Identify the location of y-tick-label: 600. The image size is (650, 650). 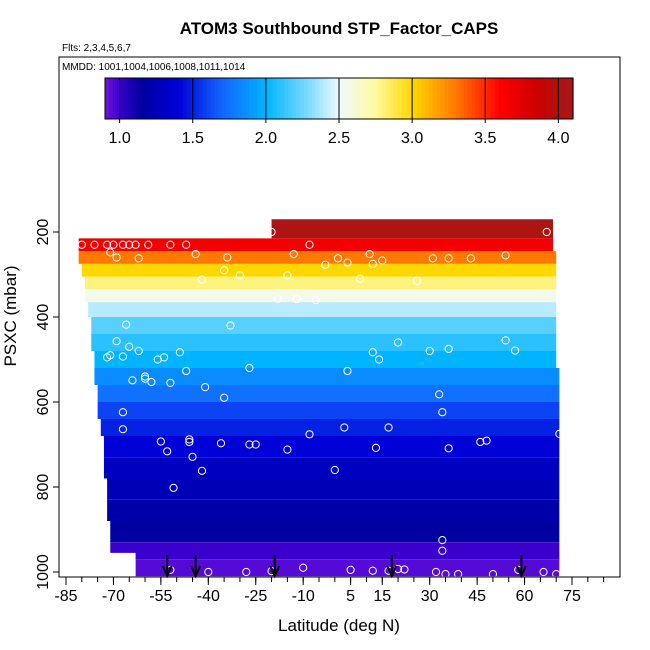
(43, 402).